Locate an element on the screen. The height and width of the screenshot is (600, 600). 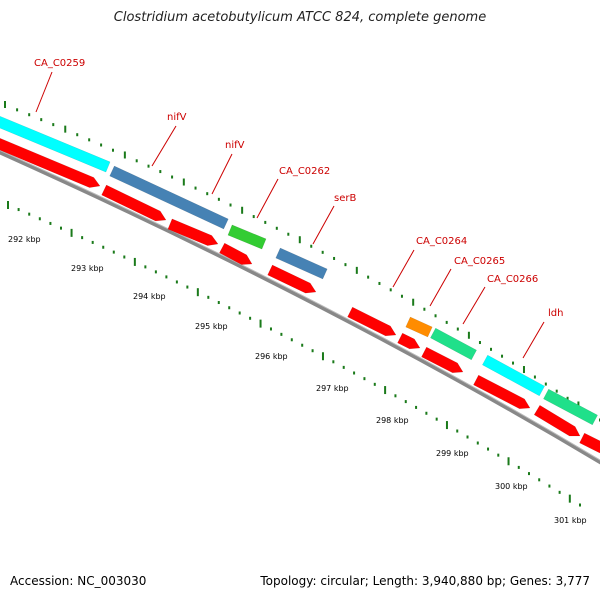
scale-label: 296 kbp is located at coordinates (271, 356).